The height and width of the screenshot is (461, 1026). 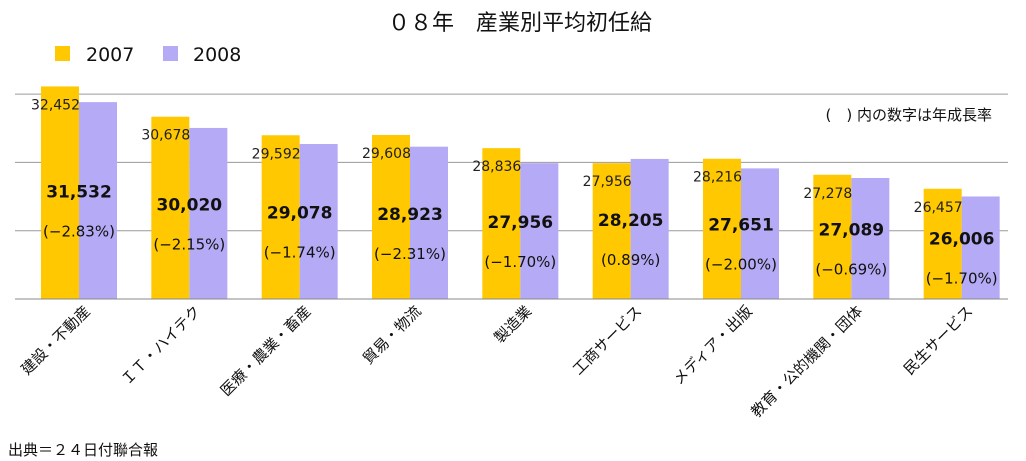 What do you see at coordinates (83, 450) in the screenshot?
I see `source-note: 出典＝２４日付聯合報` at bounding box center [83, 450].